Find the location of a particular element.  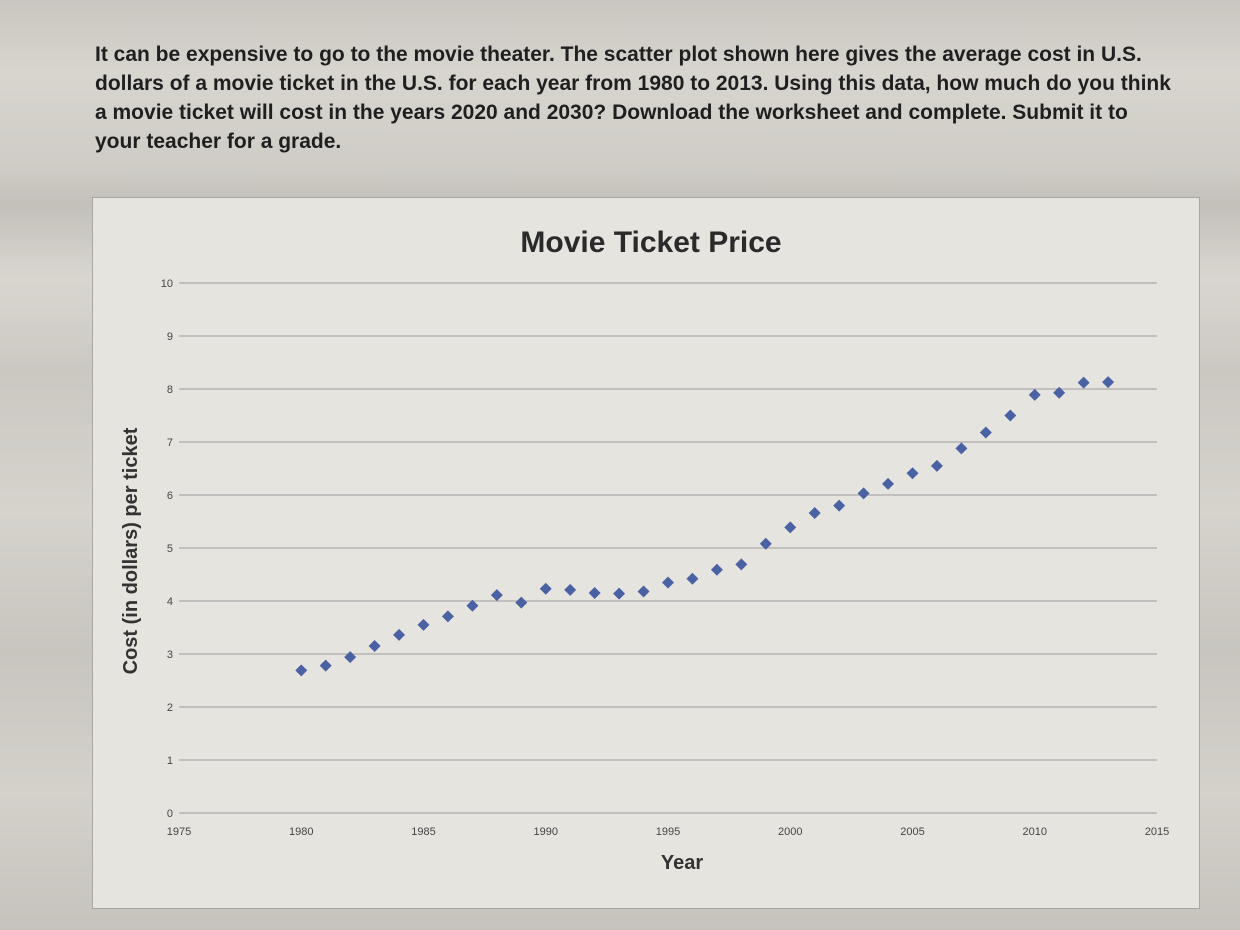

x-tick-label: 1980 is located at coordinates (301, 832).